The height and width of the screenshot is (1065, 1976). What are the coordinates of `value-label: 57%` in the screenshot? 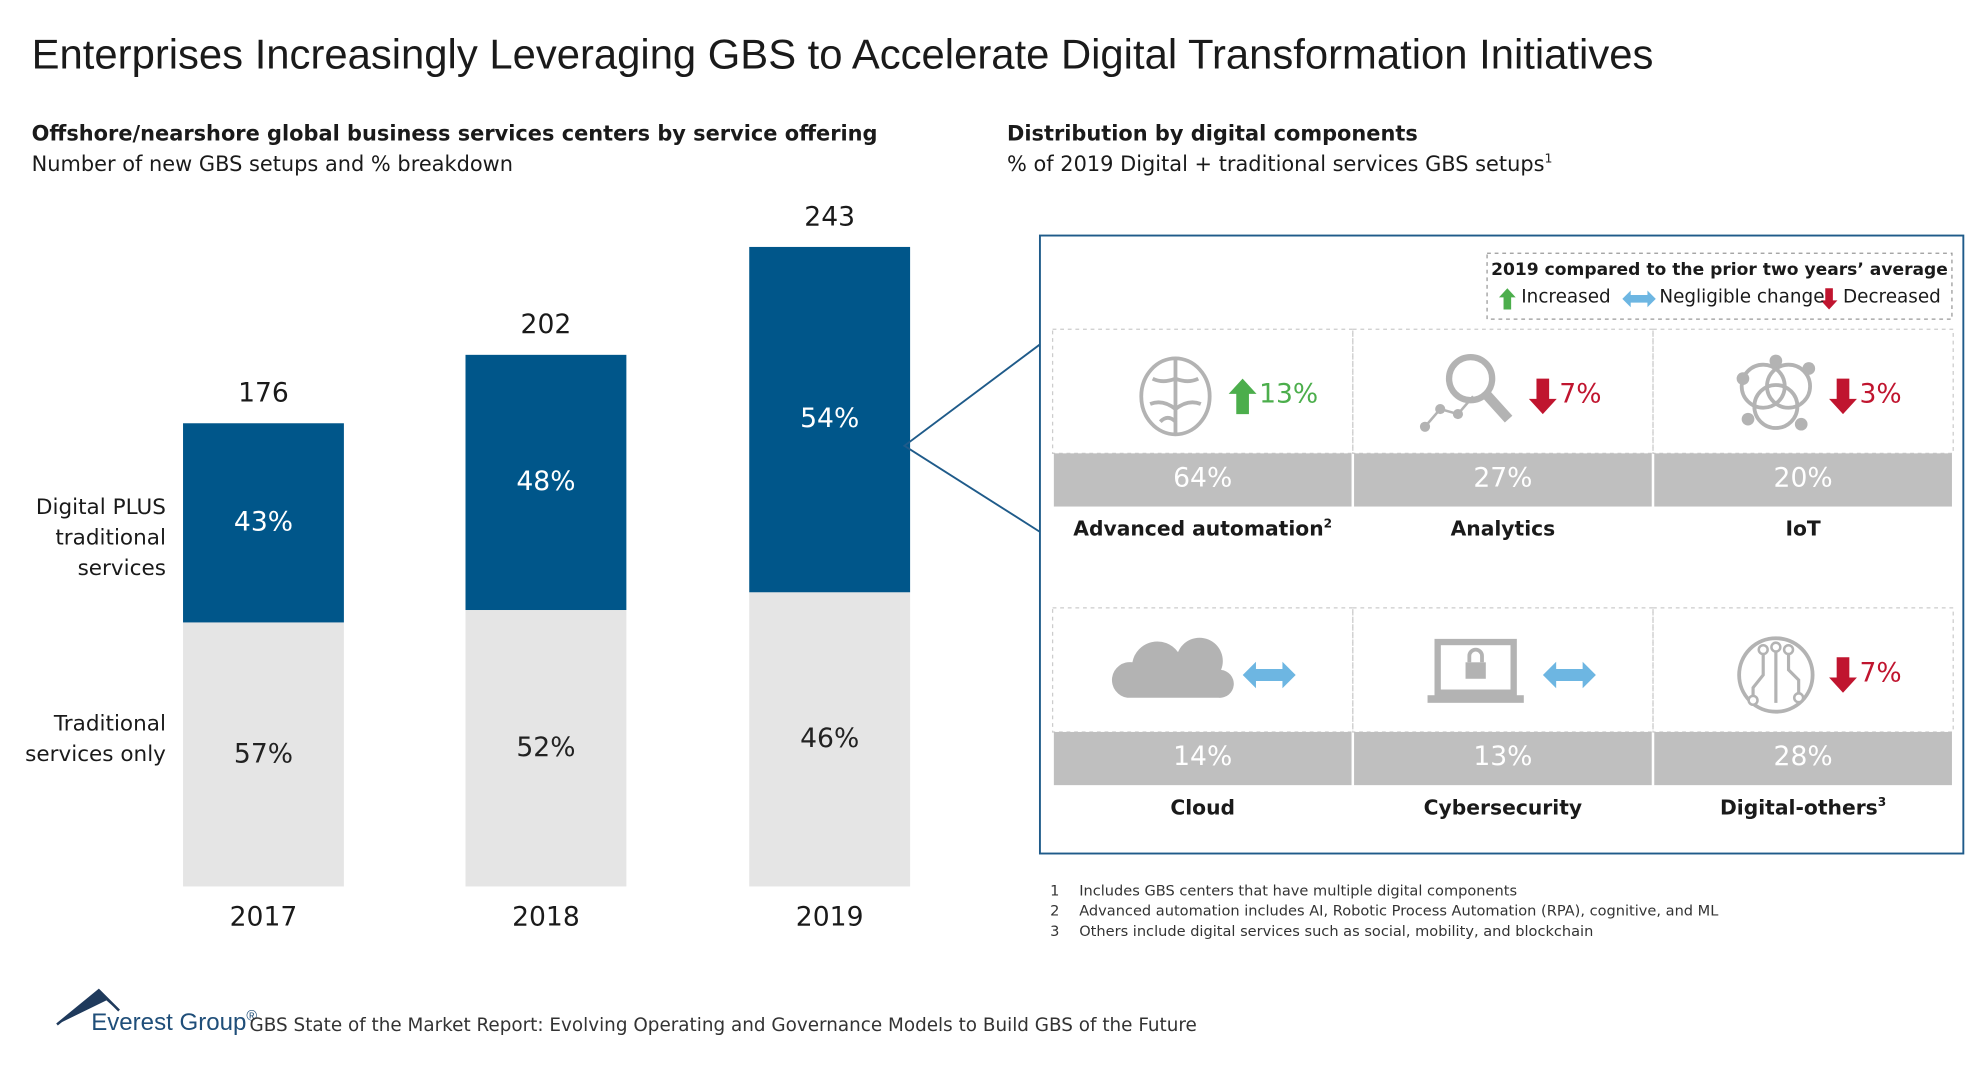 It's located at (263, 753).